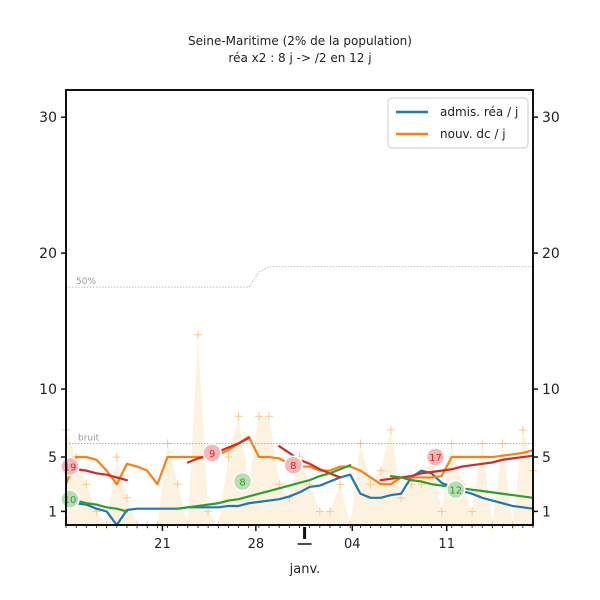 Image resolution: width=600 pixels, height=600 pixels. Describe the element at coordinates (52, 512) in the screenshot. I see `y-tick-label-left: 1` at that location.